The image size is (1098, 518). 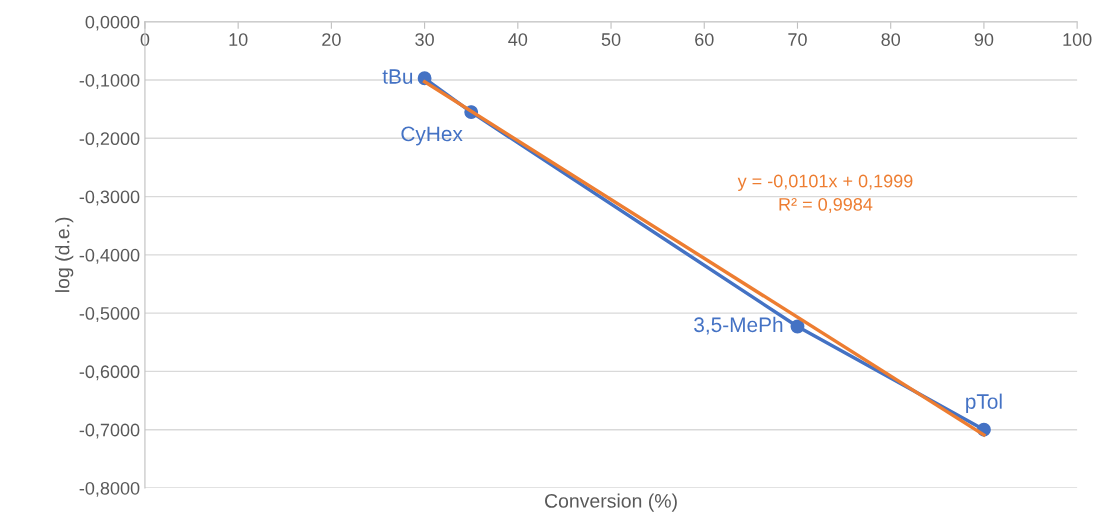 I want to click on x-tick-label: 30, so click(x=424, y=39).